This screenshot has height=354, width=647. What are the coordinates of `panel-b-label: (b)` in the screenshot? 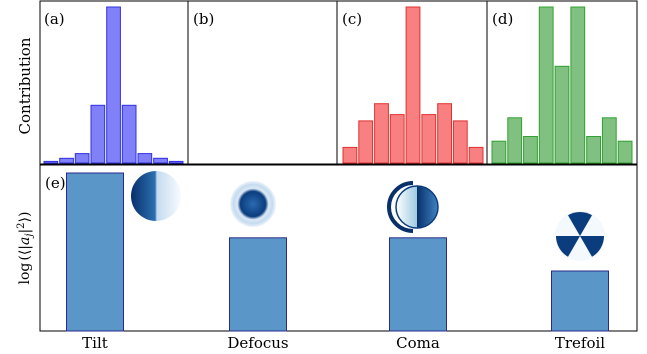 It's located at (203, 19).